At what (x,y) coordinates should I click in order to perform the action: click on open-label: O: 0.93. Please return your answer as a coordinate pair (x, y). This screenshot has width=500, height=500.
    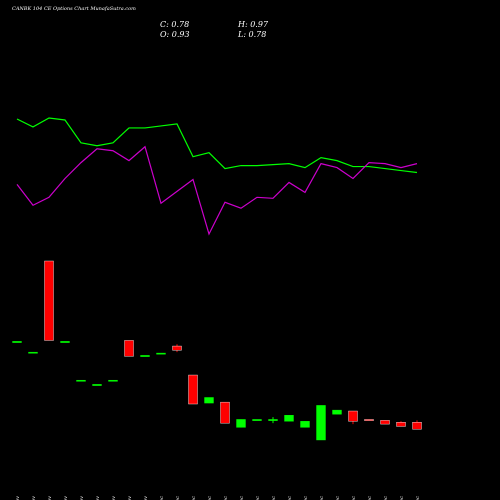
    Looking at the image, I should click on (175, 34).